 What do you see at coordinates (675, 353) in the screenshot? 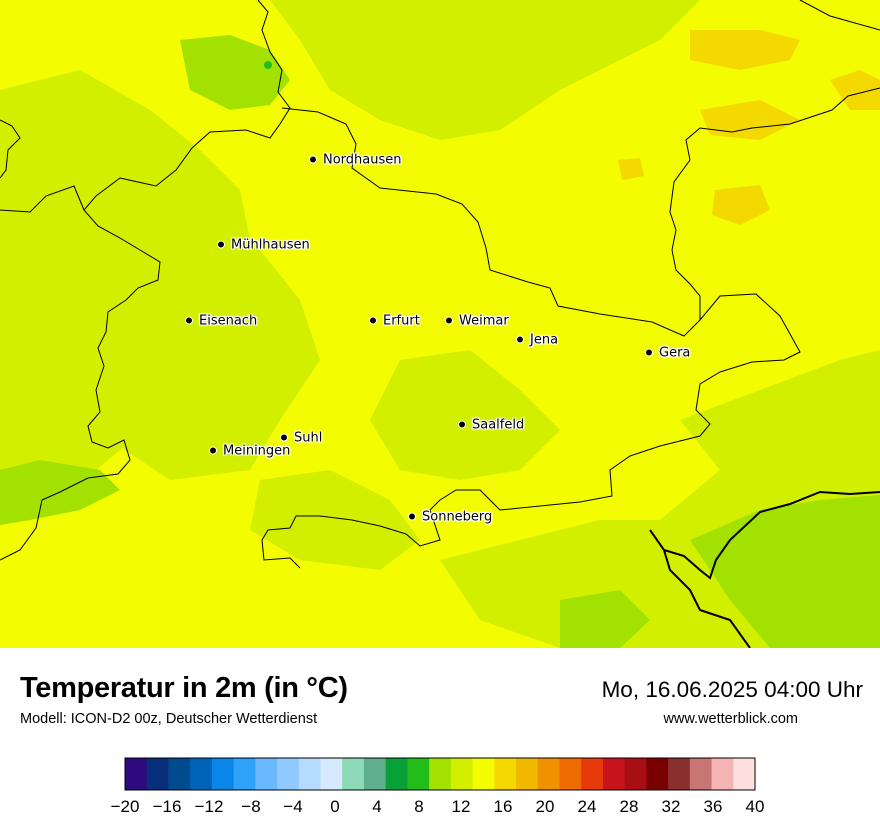
I see `city-label: Gera` at bounding box center [675, 353].